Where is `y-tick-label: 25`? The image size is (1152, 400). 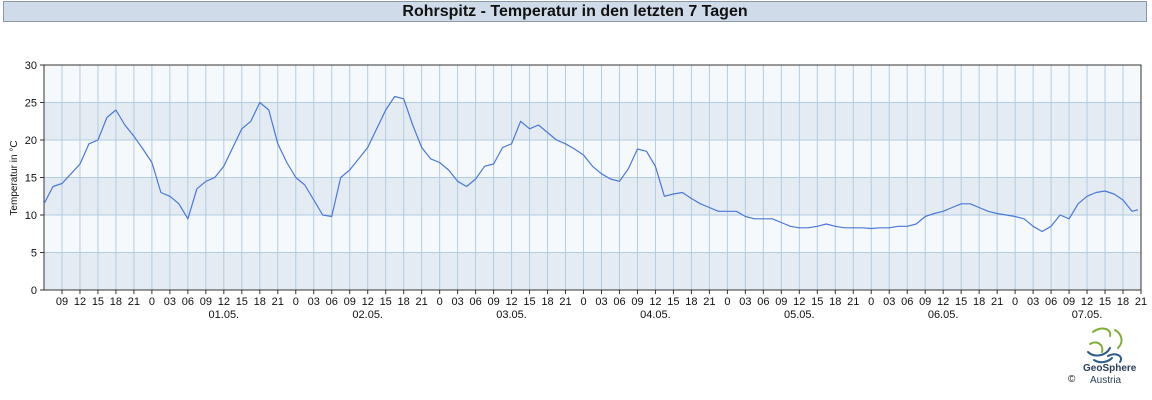
y-tick-label: 25 is located at coordinates (31, 104).